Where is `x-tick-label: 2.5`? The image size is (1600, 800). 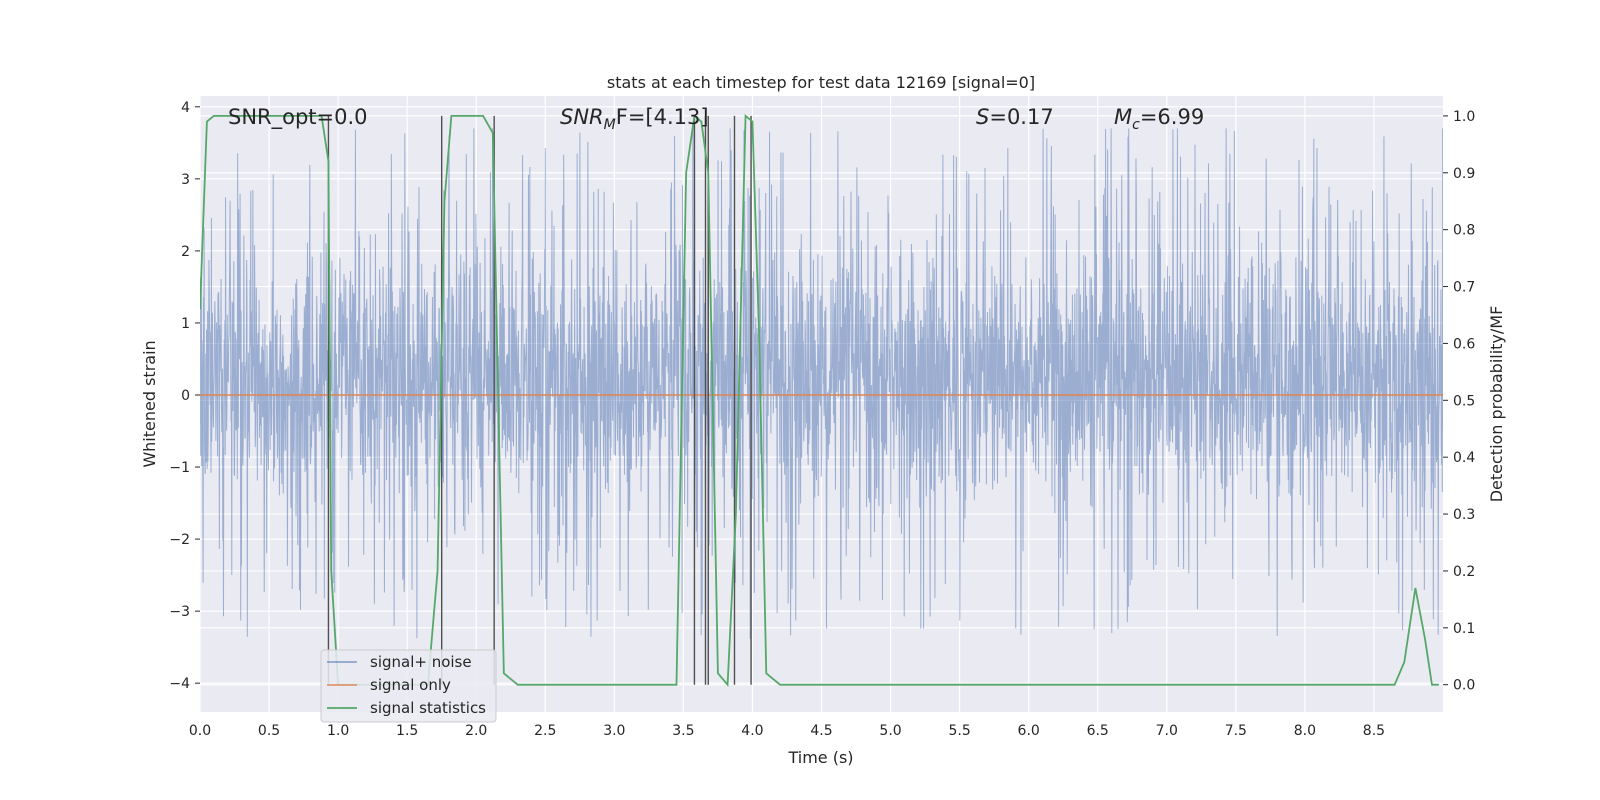
x-tick-label: 2.5 is located at coordinates (545, 731).